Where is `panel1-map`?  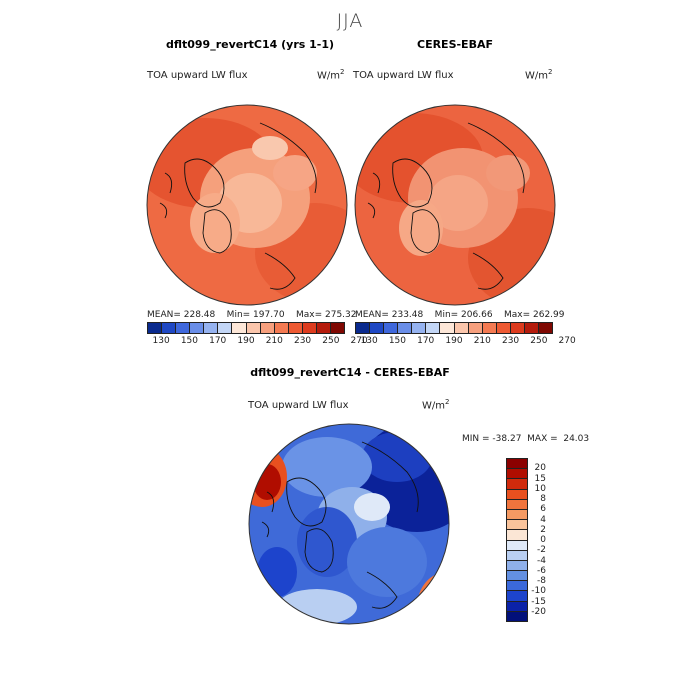 panel1-map is located at coordinates (247, 205).